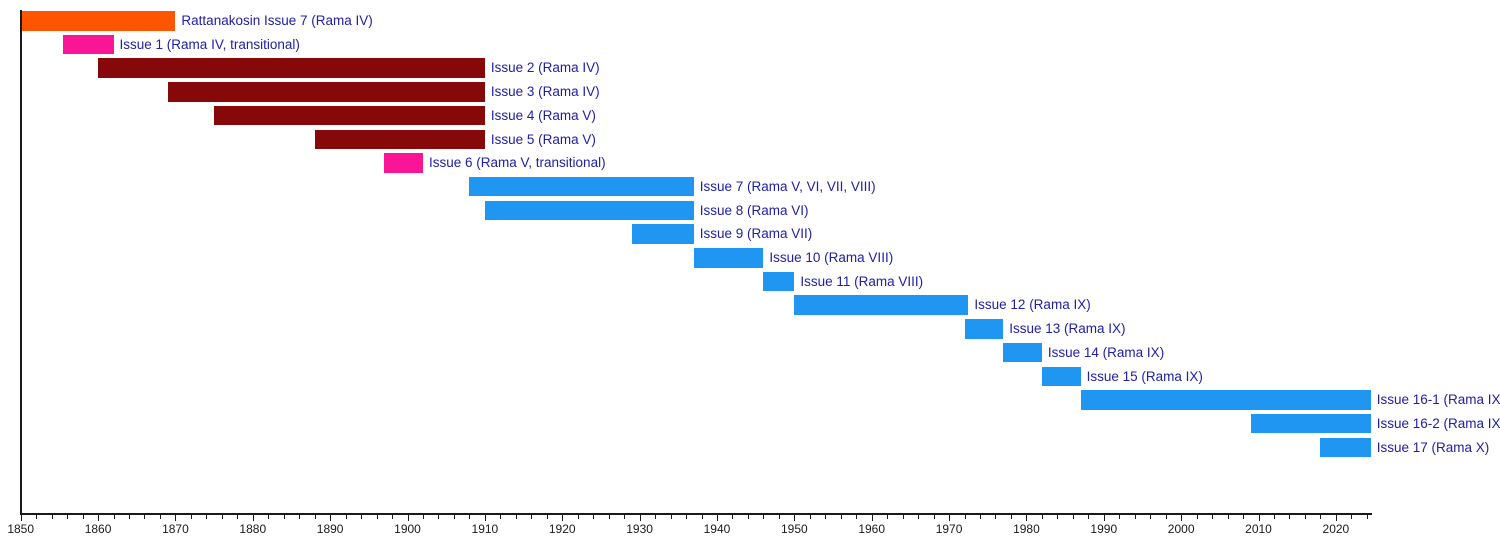  What do you see at coordinates (1042, 517) in the screenshot?
I see `minor-tick-1982` at bounding box center [1042, 517].